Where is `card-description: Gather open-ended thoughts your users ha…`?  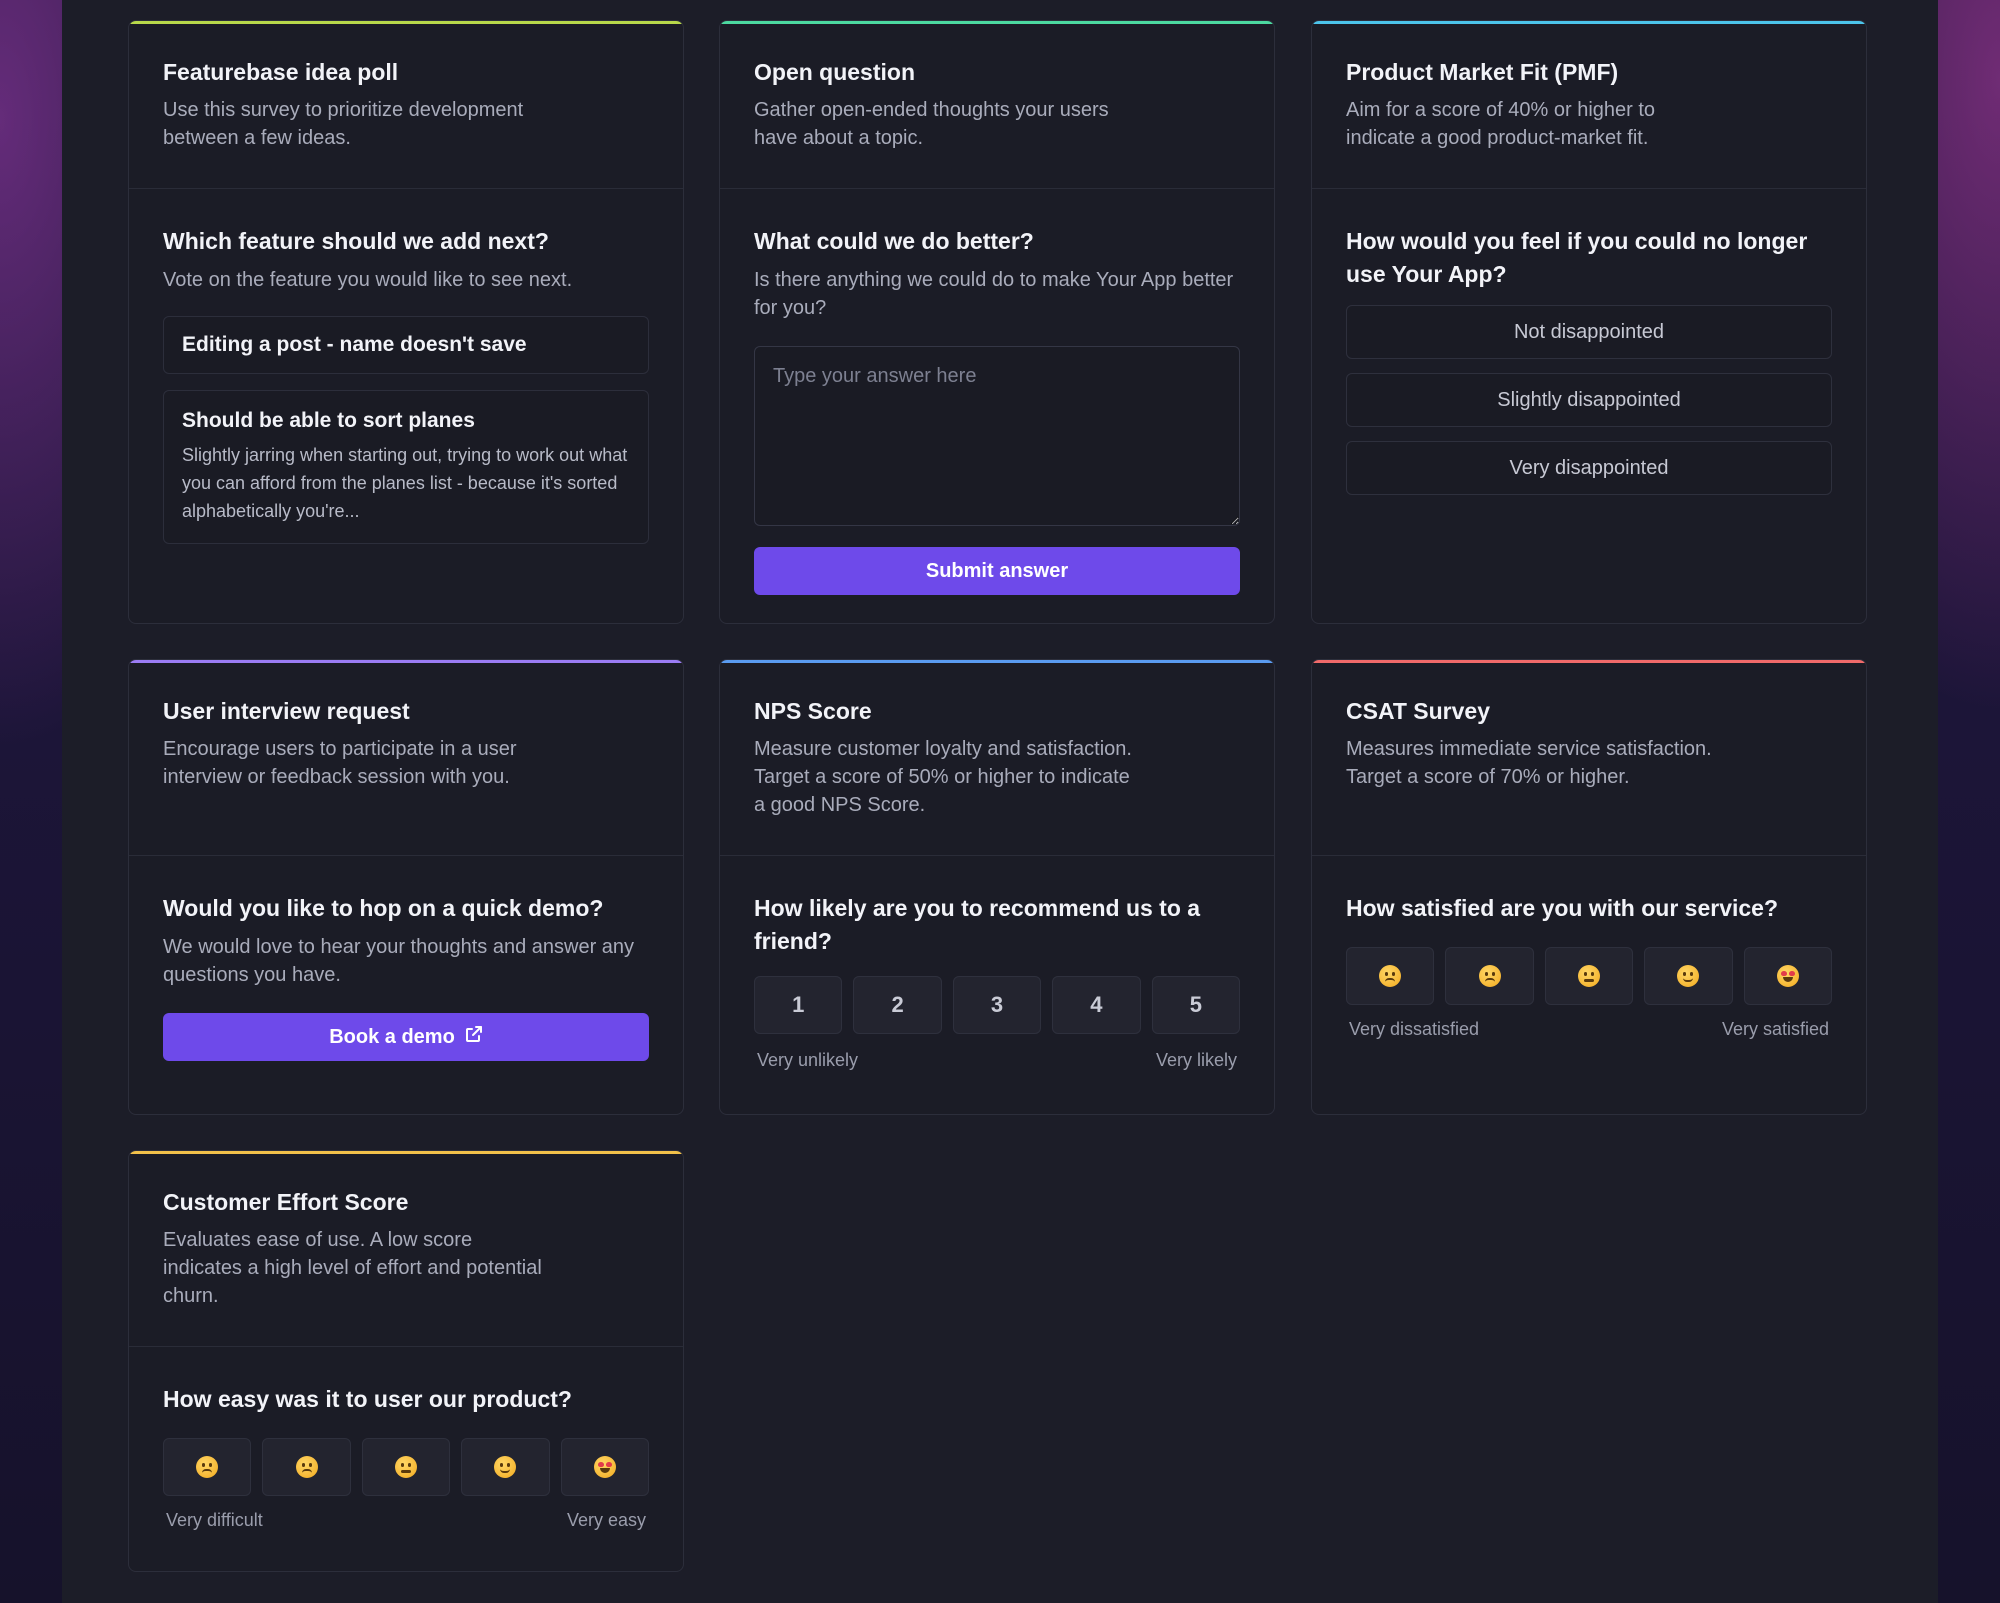
card-description: Gather open-ended thoughts your users ha… is located at coordinates (931, 124).